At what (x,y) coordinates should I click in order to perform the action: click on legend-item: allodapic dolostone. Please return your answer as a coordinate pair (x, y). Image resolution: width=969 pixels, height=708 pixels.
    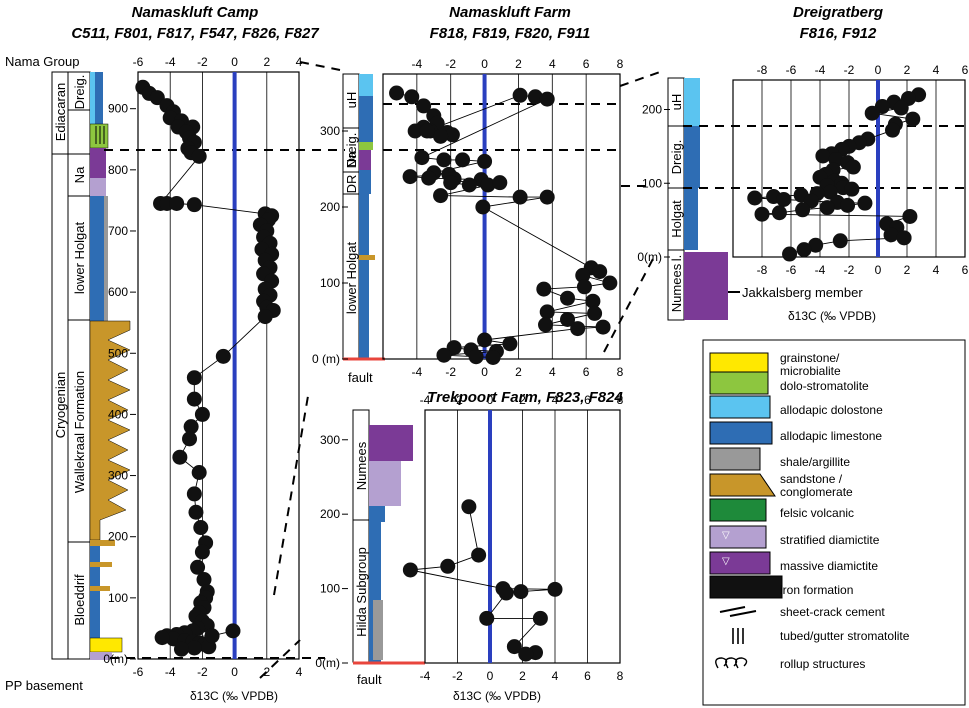
    Looking at the image, I should click on (796, 407).